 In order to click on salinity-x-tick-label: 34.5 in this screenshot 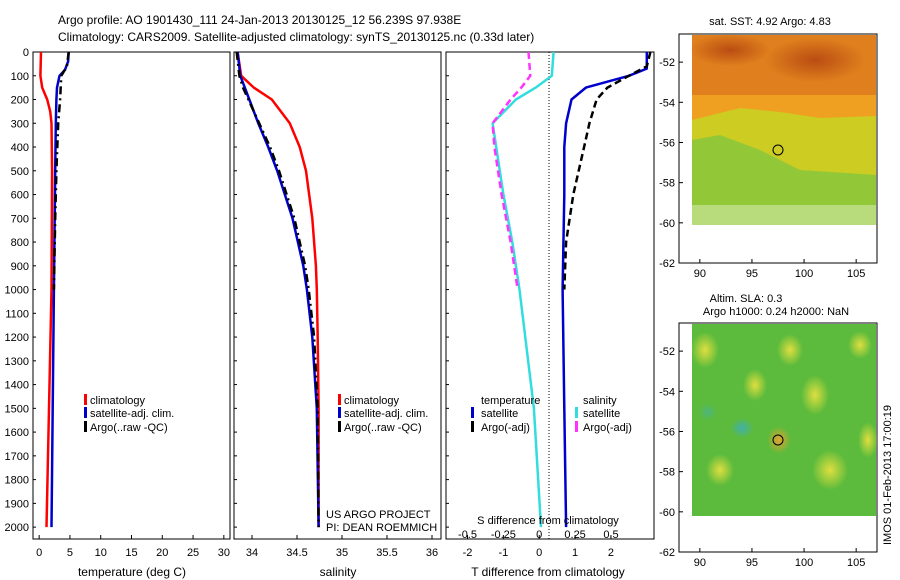, I will do `click(296, 553)`.